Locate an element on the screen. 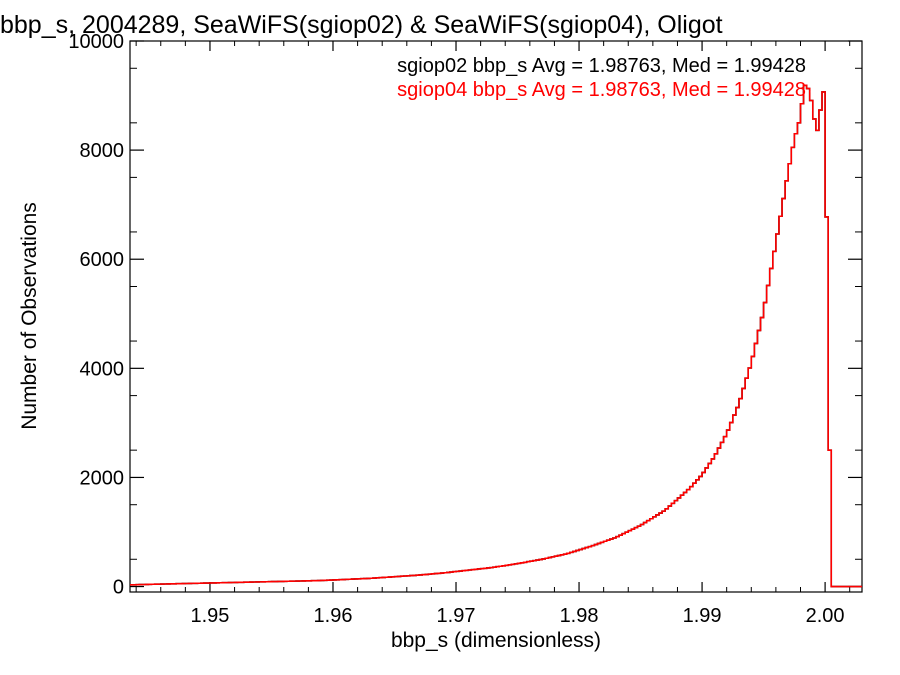  x-tick-label: 1.98 is located at coordinates (579, 616).